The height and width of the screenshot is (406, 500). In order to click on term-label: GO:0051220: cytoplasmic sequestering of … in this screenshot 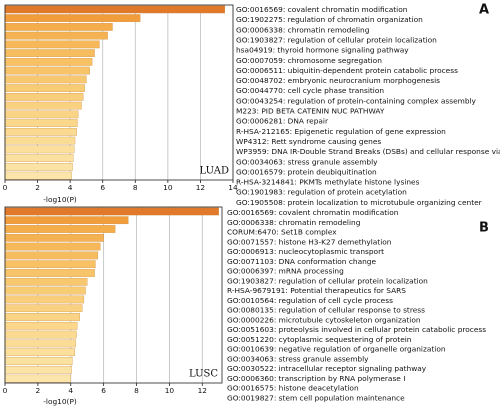, I will do `click(319, 339)`.